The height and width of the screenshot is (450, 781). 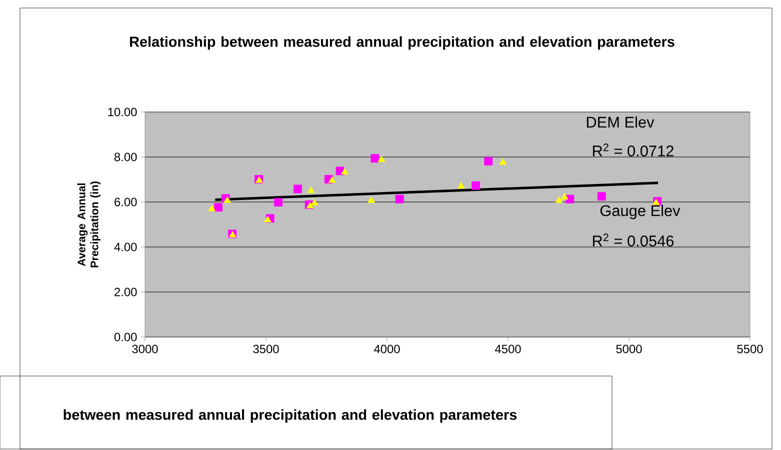 I want to click on x-tick-label: 4000, so click(x=387, y=349).